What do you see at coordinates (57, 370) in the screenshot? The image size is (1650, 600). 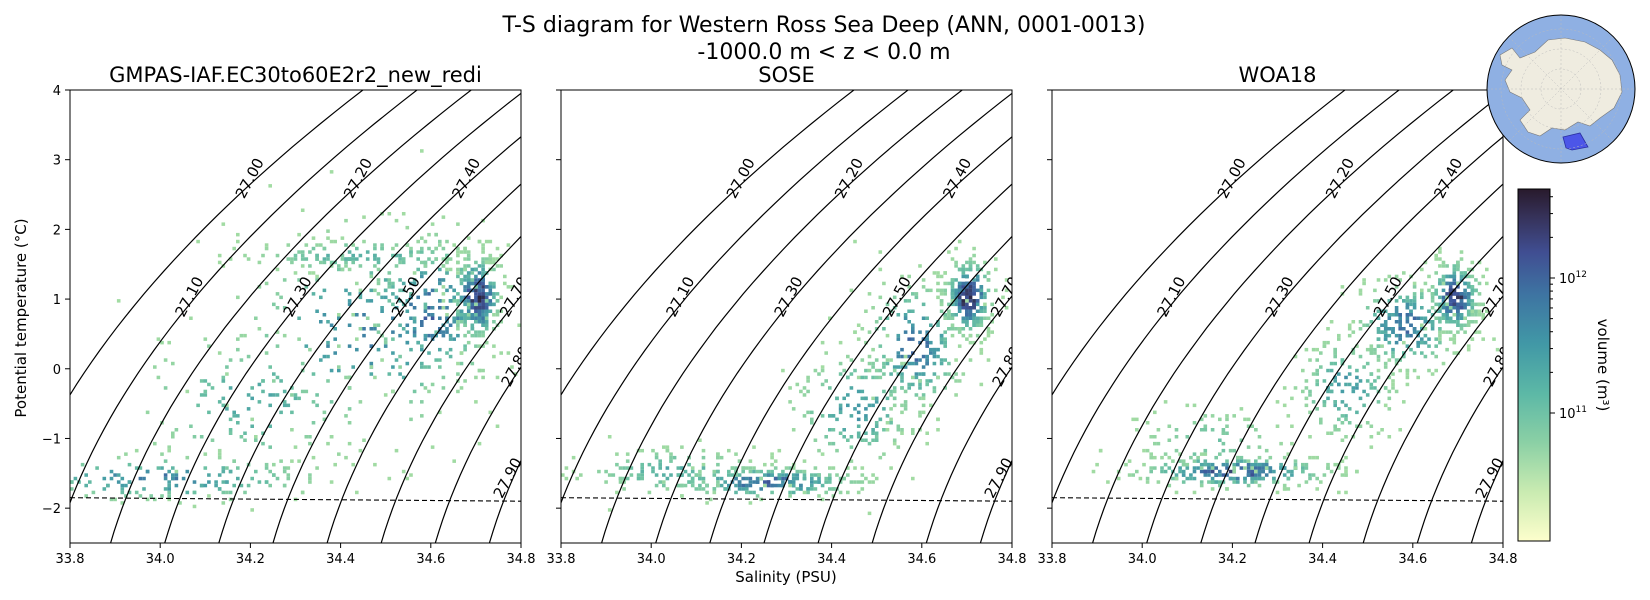 I see `y-tick-label: 0` at bounding box center [57, 370].